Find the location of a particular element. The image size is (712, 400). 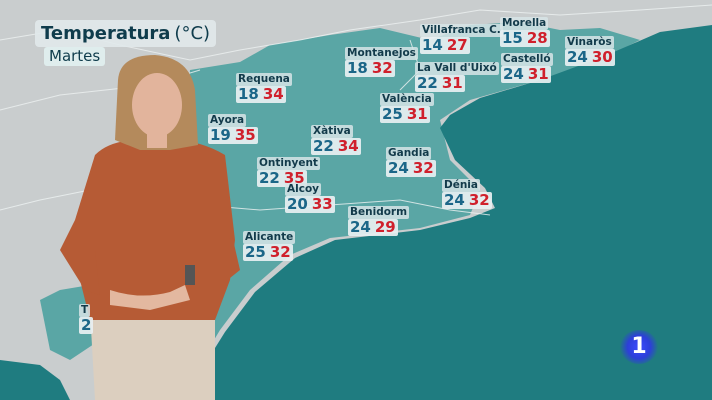

city-label: Xàtiva 22 34 is located at coordinates (336, 137).